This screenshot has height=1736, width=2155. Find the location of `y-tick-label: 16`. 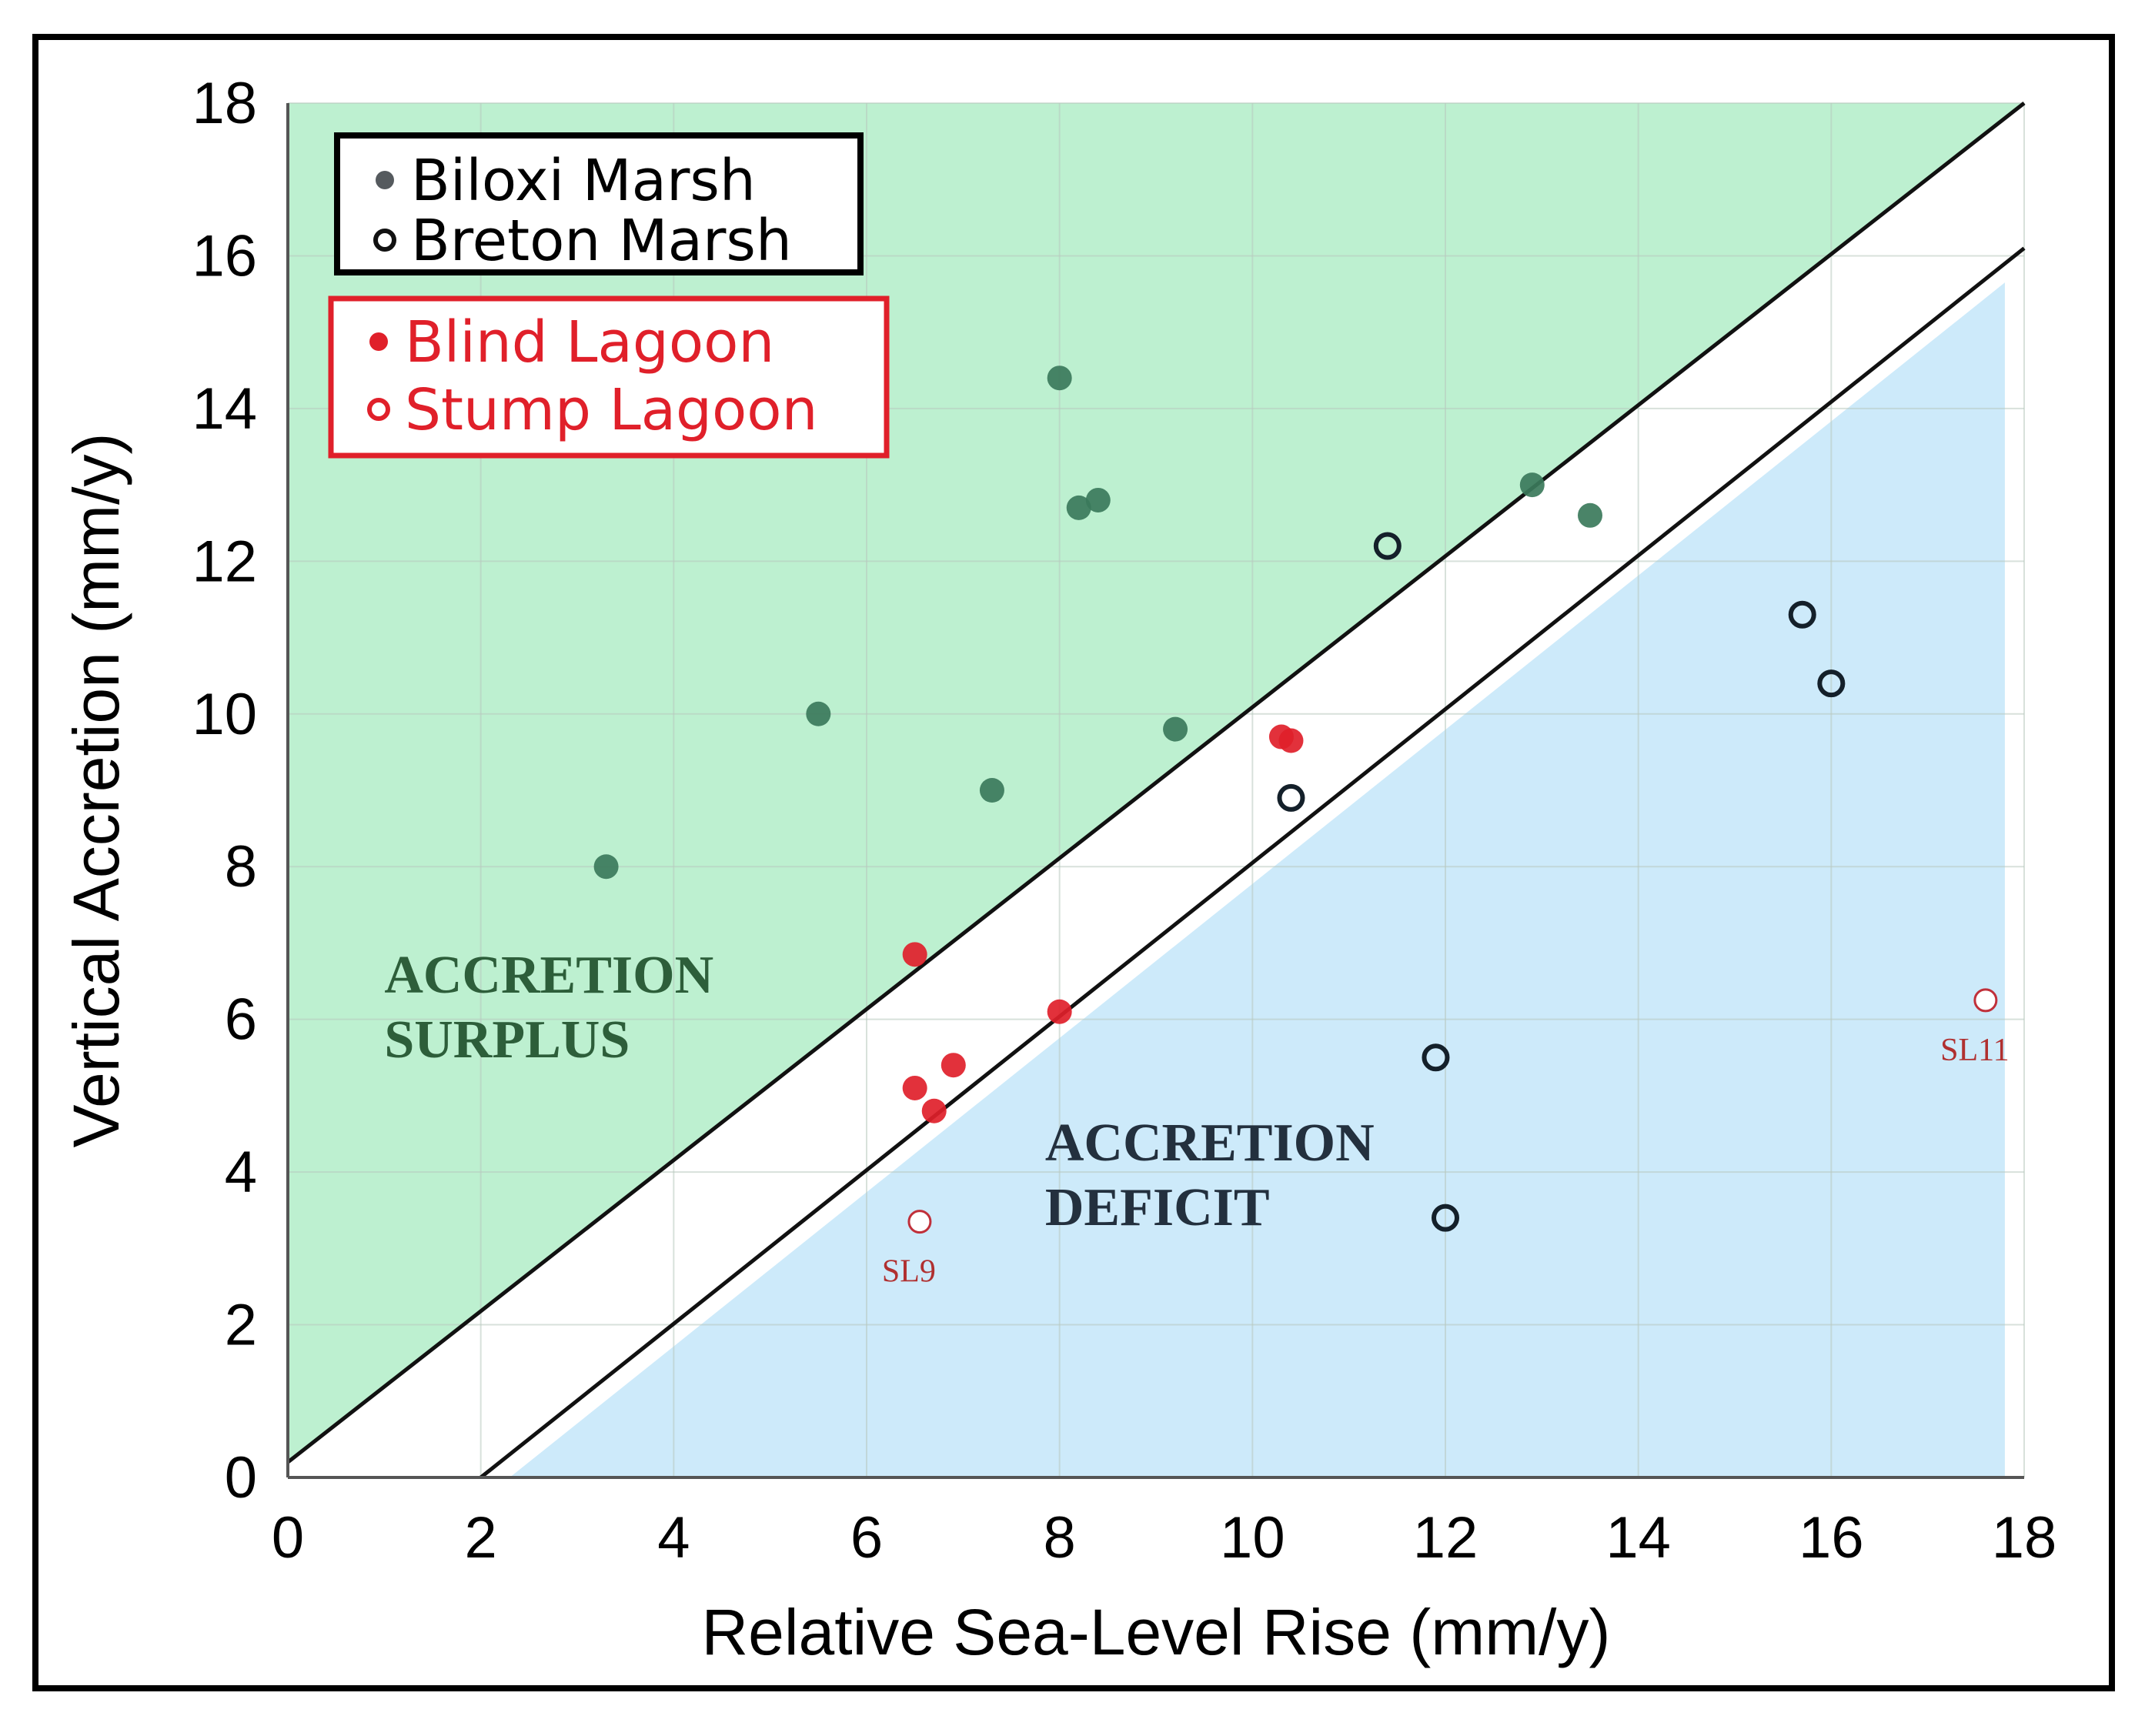

y-tick-label: 16 is located at coordinates (224, 256).